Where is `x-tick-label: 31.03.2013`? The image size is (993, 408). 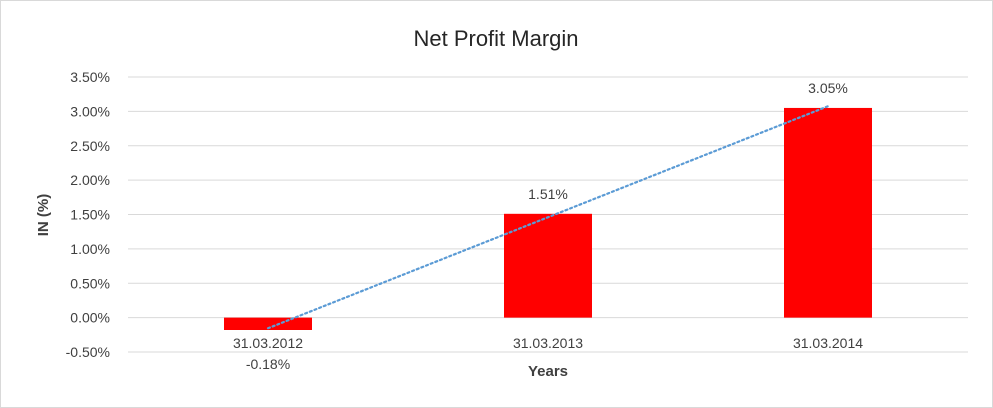
x-tick-label: 31.03.2013 is located at coordinates (548, 343).